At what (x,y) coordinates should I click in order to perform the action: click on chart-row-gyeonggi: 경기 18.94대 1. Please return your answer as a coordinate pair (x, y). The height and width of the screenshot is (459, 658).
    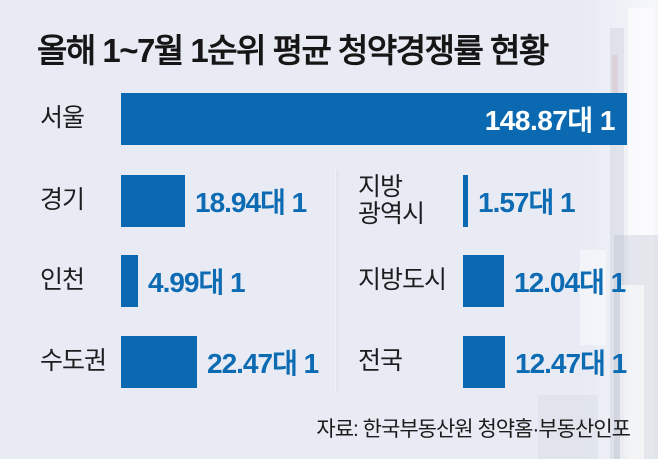
    Looking at the image, I should click on (173, 201).